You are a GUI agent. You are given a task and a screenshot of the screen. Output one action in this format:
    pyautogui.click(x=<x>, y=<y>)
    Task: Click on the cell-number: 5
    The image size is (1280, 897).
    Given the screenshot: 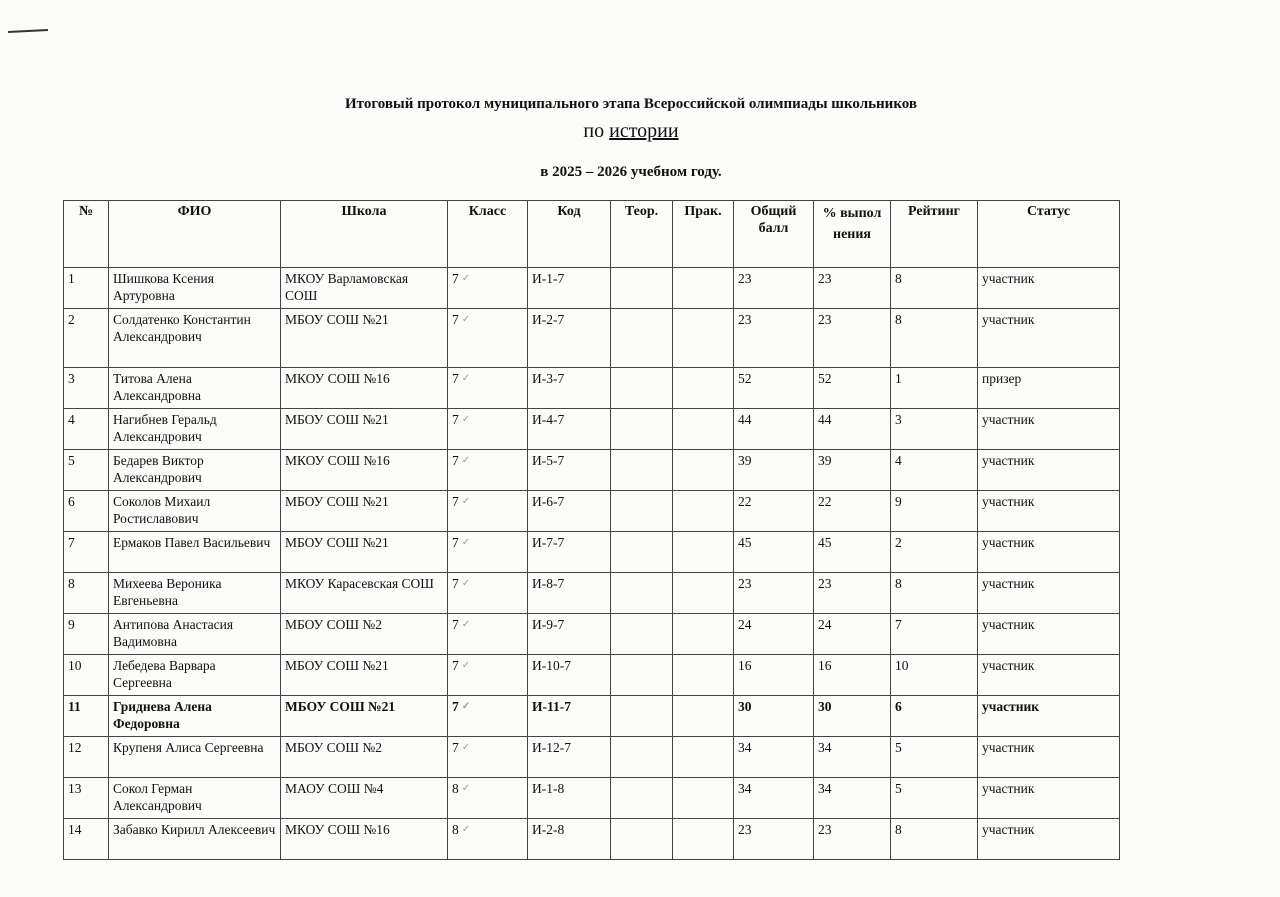 What is the action you would take?
    pyautogui.click(x=86, y=470)
    